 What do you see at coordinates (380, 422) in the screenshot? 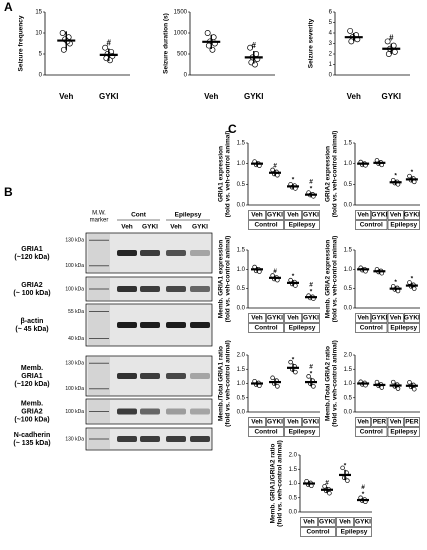
I see `x-tick-label: PER` at bounding box center [380, 422].